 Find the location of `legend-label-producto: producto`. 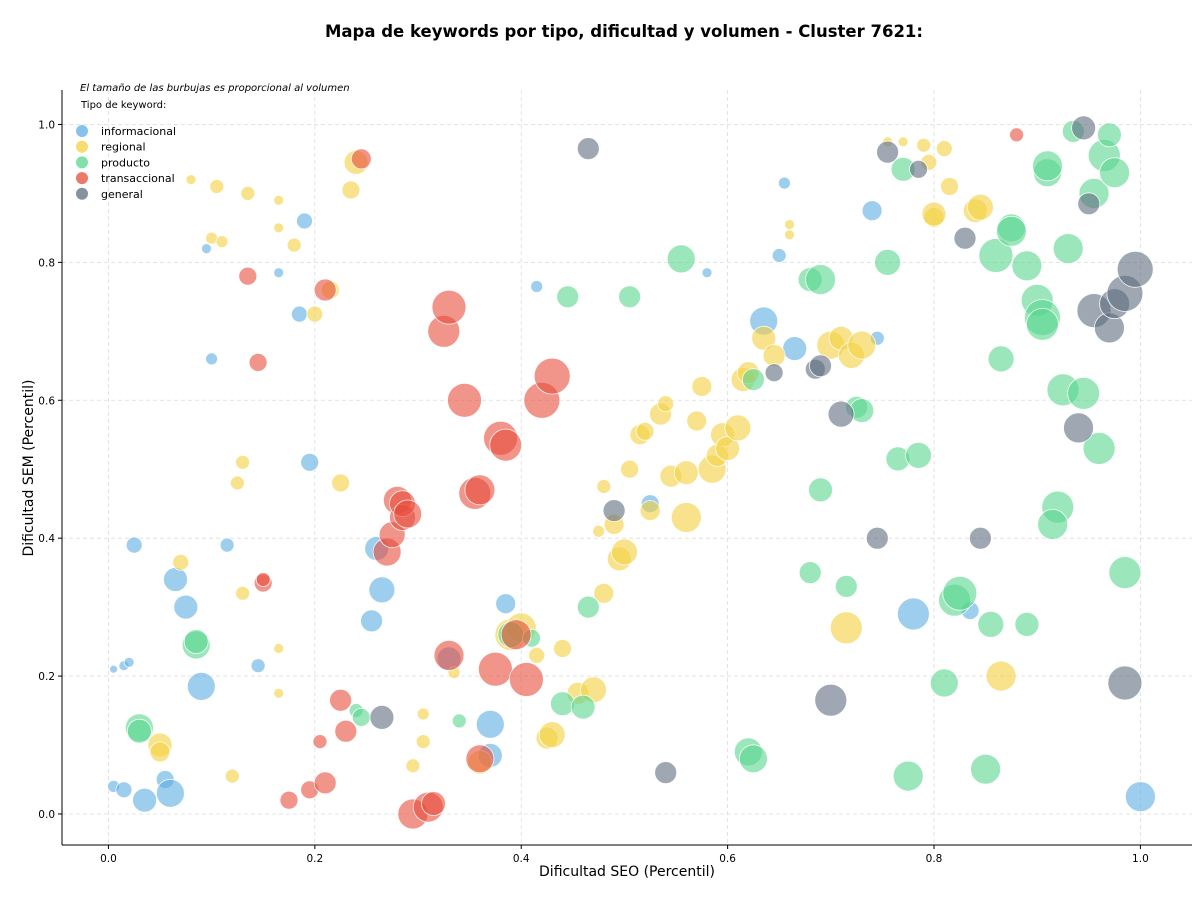

legend-label-producto: producto is located at coordinates (125, 162).